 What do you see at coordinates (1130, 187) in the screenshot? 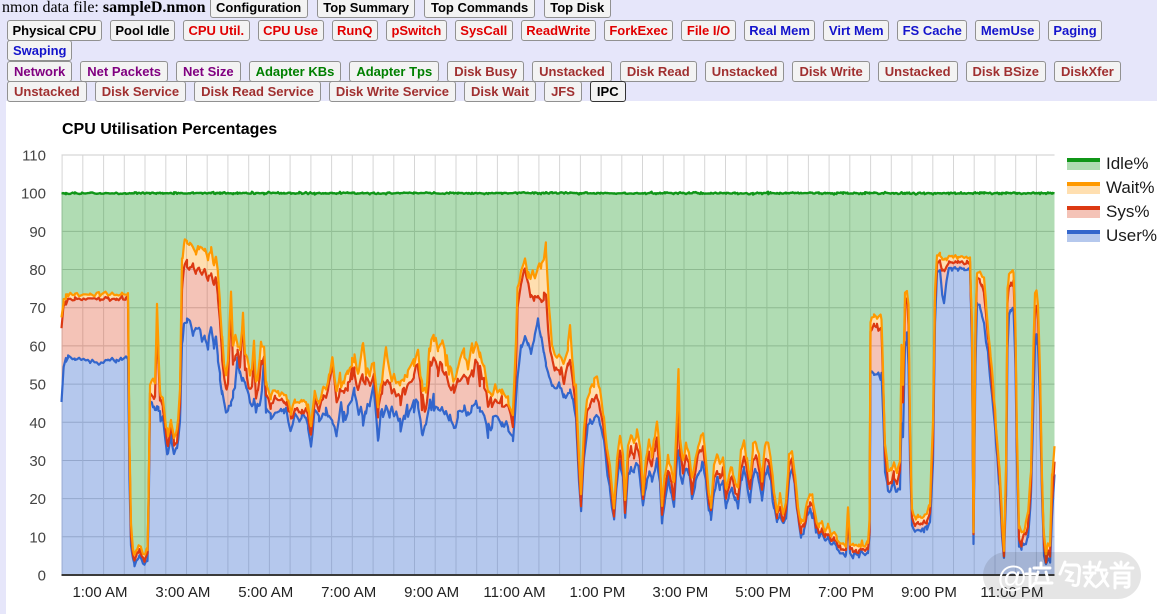
I see `svg-text: Wait%` at bounding box center [1130, 187].